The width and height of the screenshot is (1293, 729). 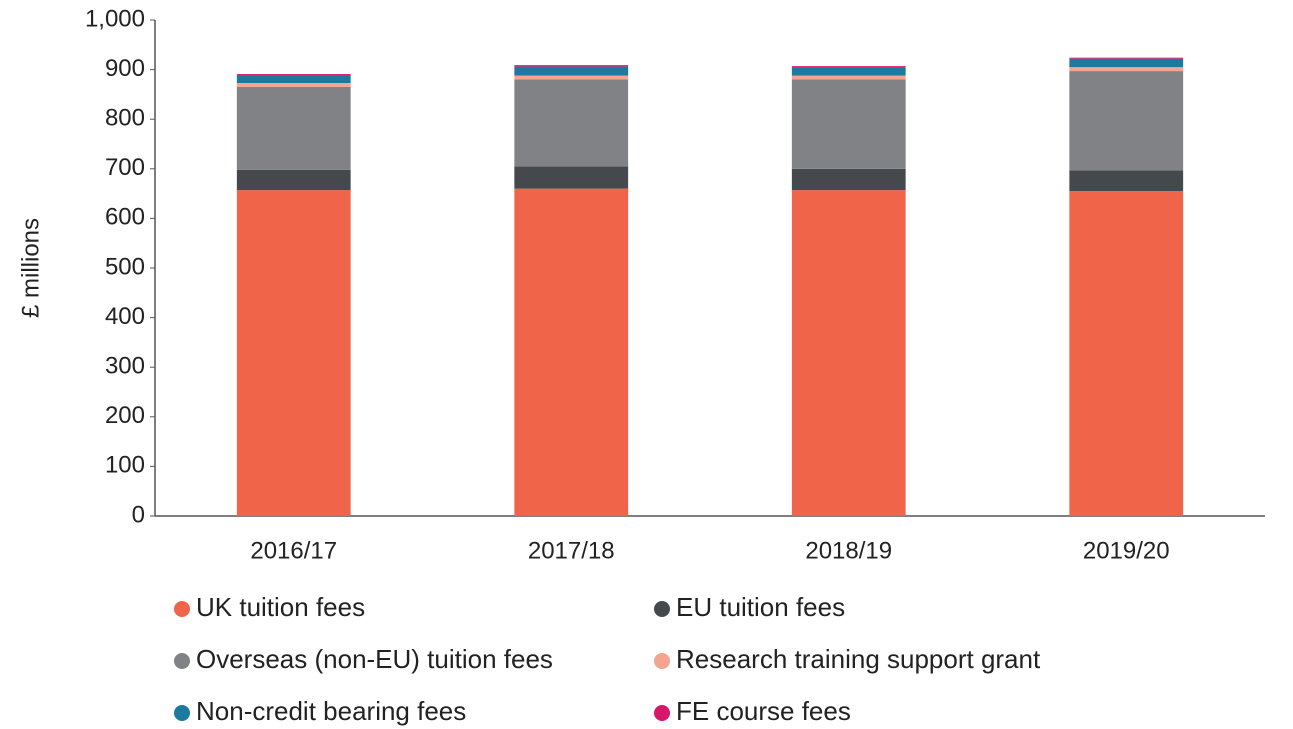 I want to click on x-tick-label: 2018/19, so click(x=848, y=550).